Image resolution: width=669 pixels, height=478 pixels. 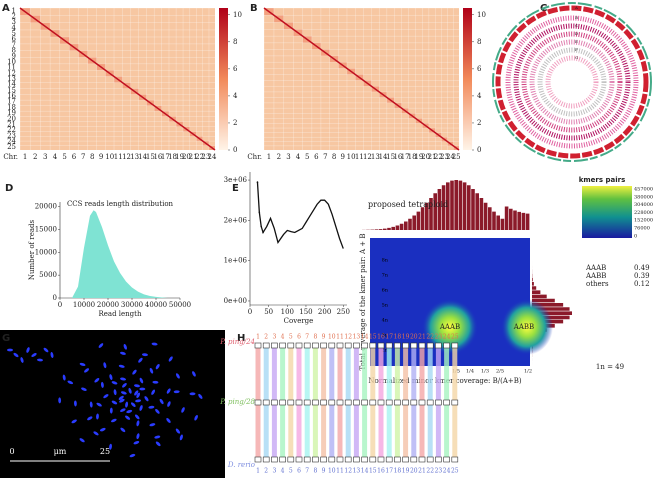 What do you see at coordinates (455, 471) in the screenshot?
I see `bottom-label: 25` at bounding box center [455, 471].